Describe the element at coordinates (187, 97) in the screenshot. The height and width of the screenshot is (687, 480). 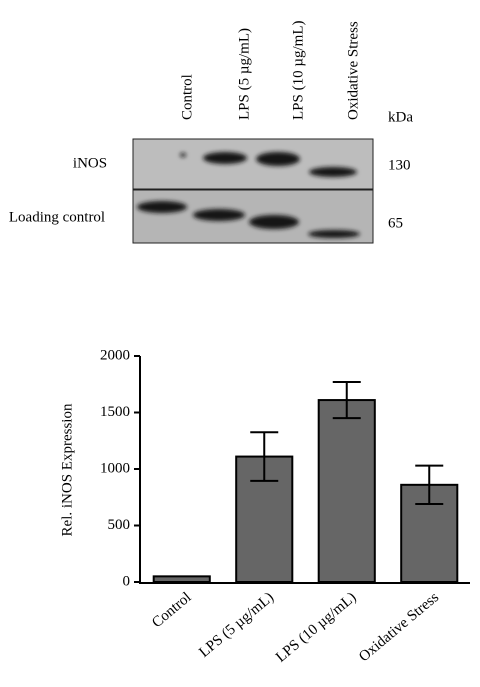
I see `lane-label: Control` at that location.